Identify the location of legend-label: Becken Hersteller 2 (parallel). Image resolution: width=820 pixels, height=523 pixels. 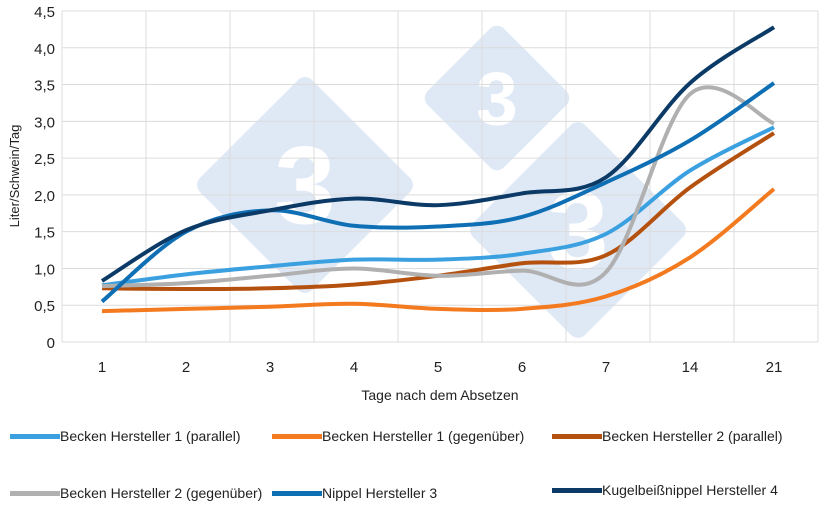
(692, 436).